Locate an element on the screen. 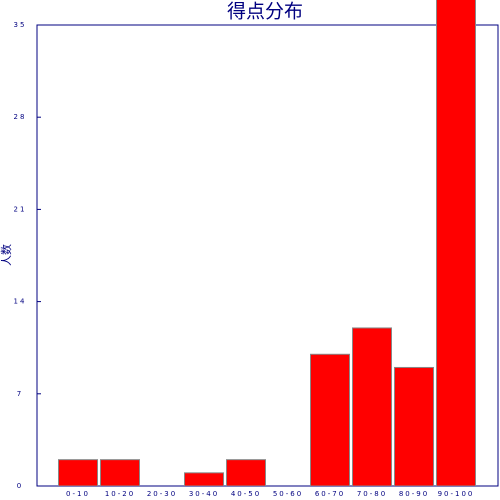  x-tick-label: 50-60 is located at coordinates (288, 494).